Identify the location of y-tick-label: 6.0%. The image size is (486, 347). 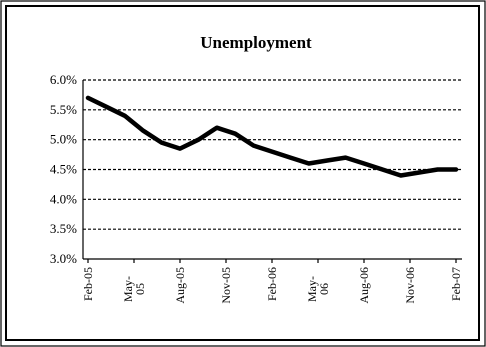
(63, 79).